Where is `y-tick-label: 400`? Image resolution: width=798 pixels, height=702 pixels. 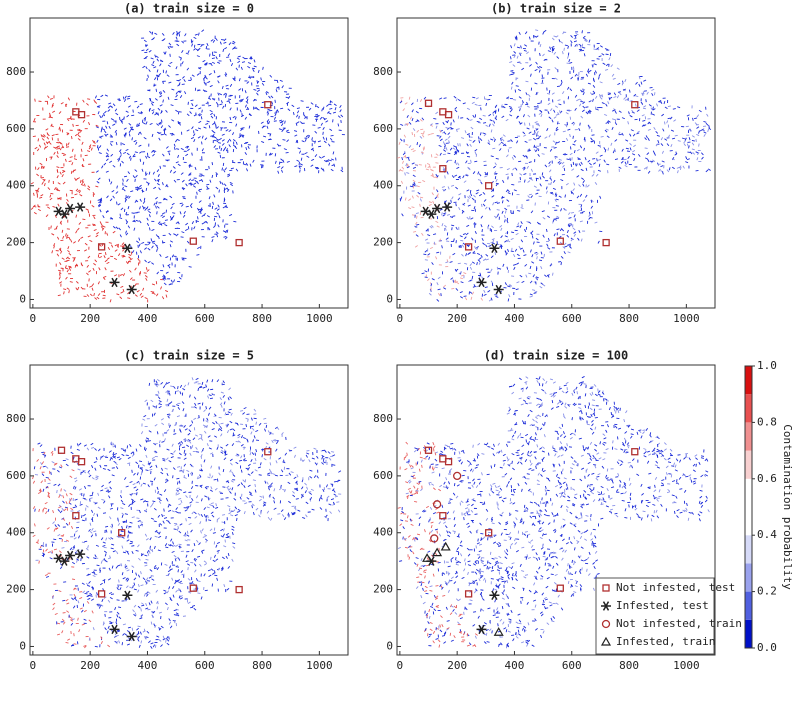 y-tick-label: 400 is located at coordinates (383, 185).